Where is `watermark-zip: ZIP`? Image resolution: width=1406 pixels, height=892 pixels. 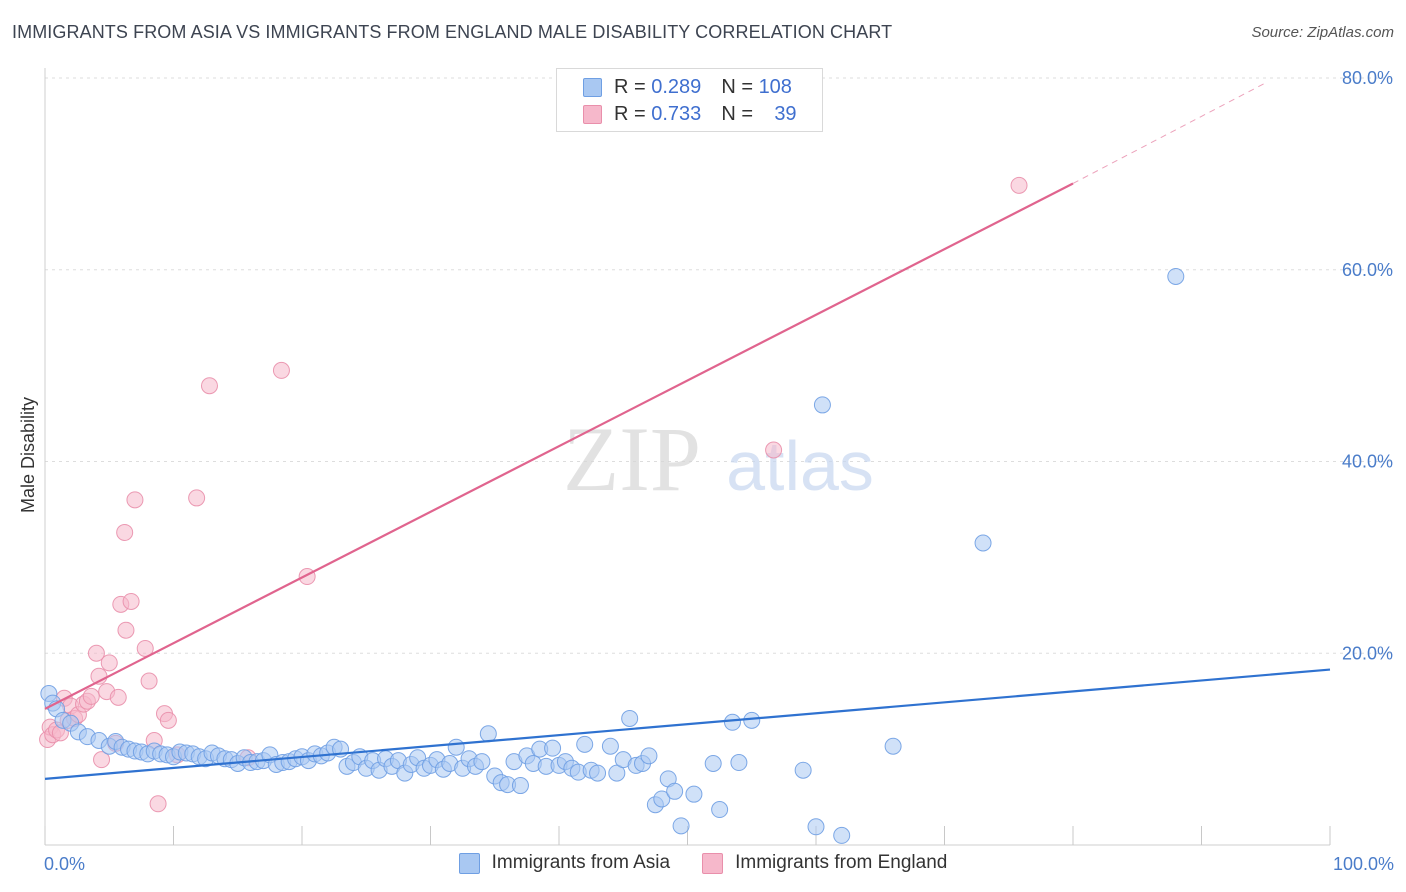
watermark-zip: ZIP is located at coordinates (632, 459).